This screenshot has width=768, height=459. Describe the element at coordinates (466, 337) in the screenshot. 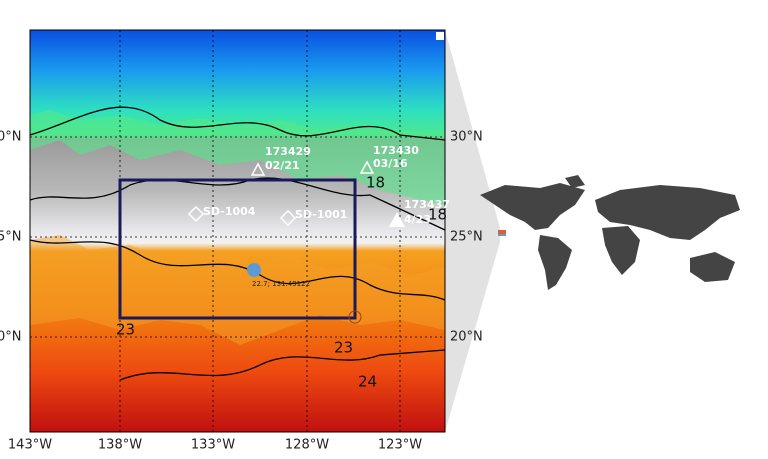

I see `lat-label: 20°N` at that location.